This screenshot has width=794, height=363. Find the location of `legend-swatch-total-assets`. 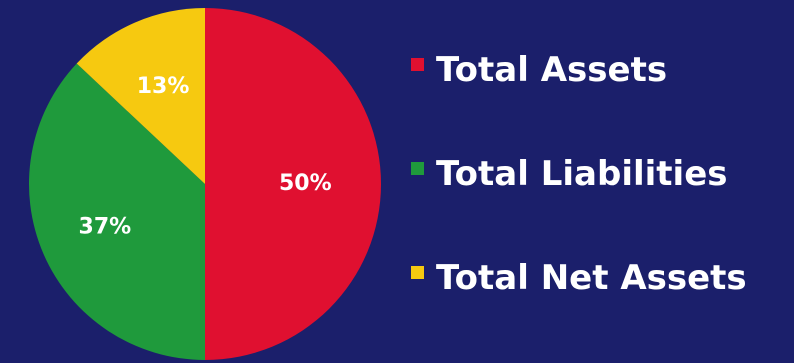

legend-swatch-total-assets is located at coordinates (417, 64).